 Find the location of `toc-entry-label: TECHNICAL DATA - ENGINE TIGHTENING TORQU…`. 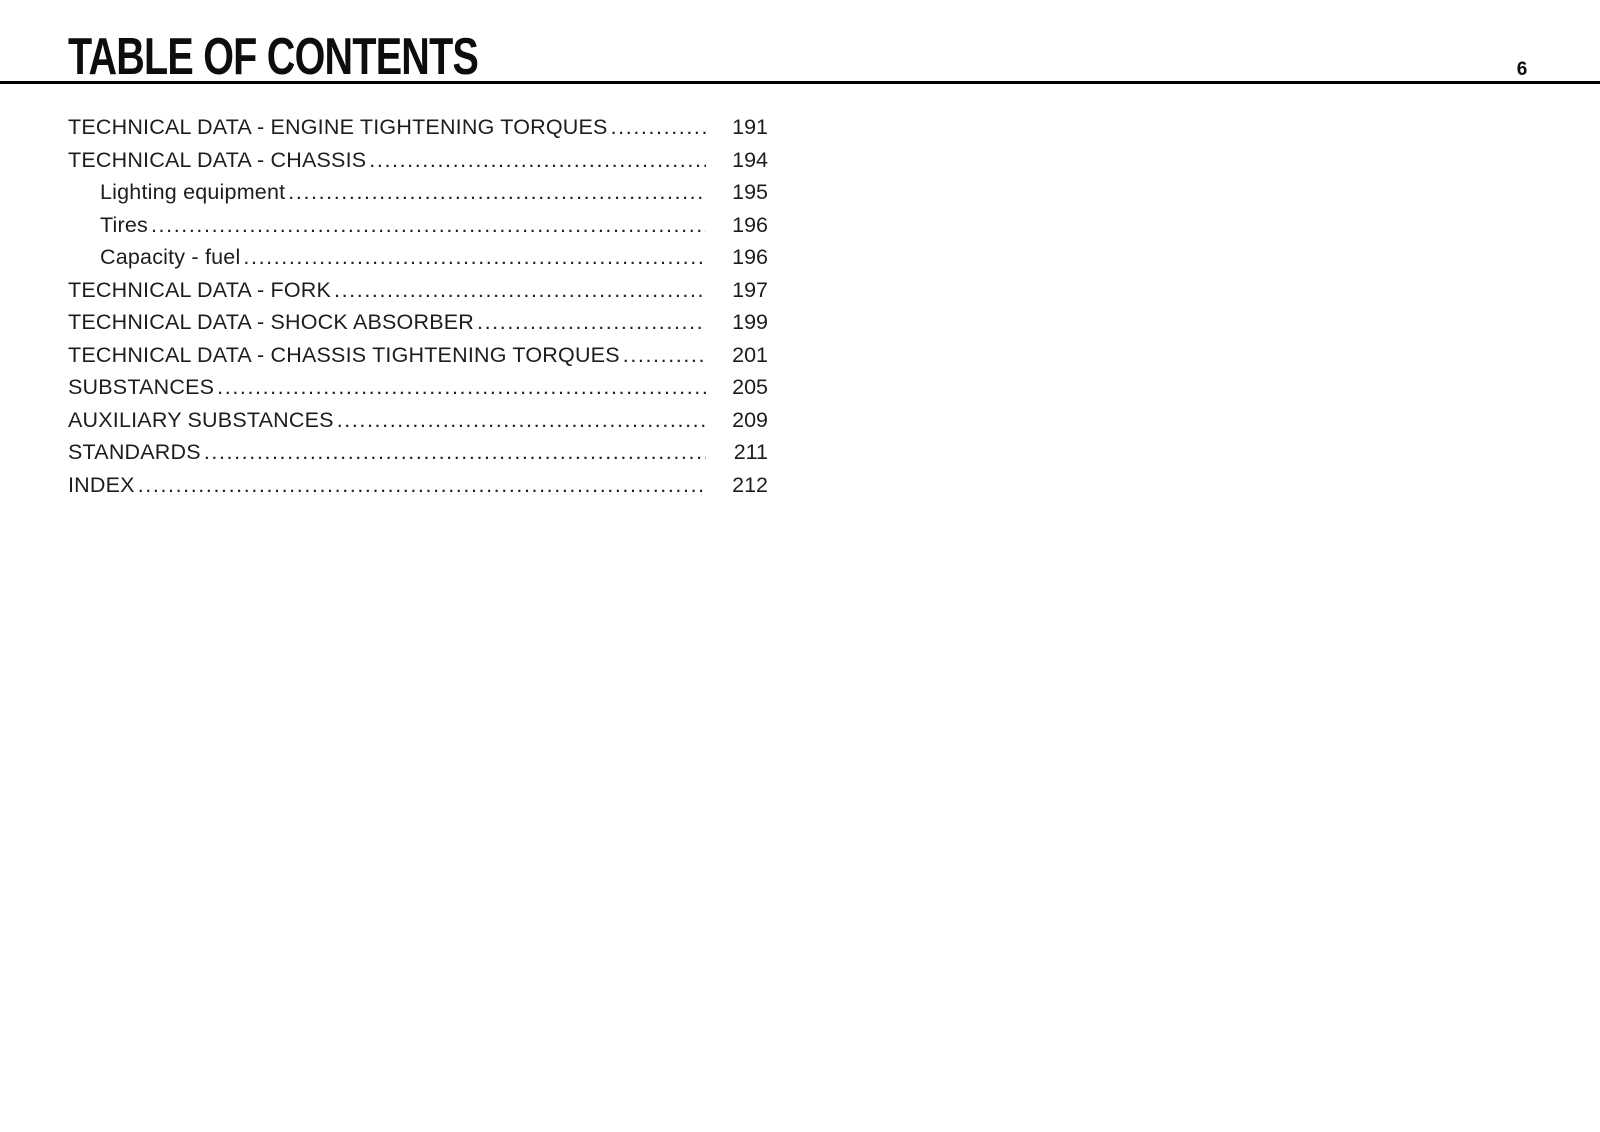

toc-entry-label: TECHNICAL DATA - ENGINE TIGHTENING TORQU… is located at coordinates (338, 127).